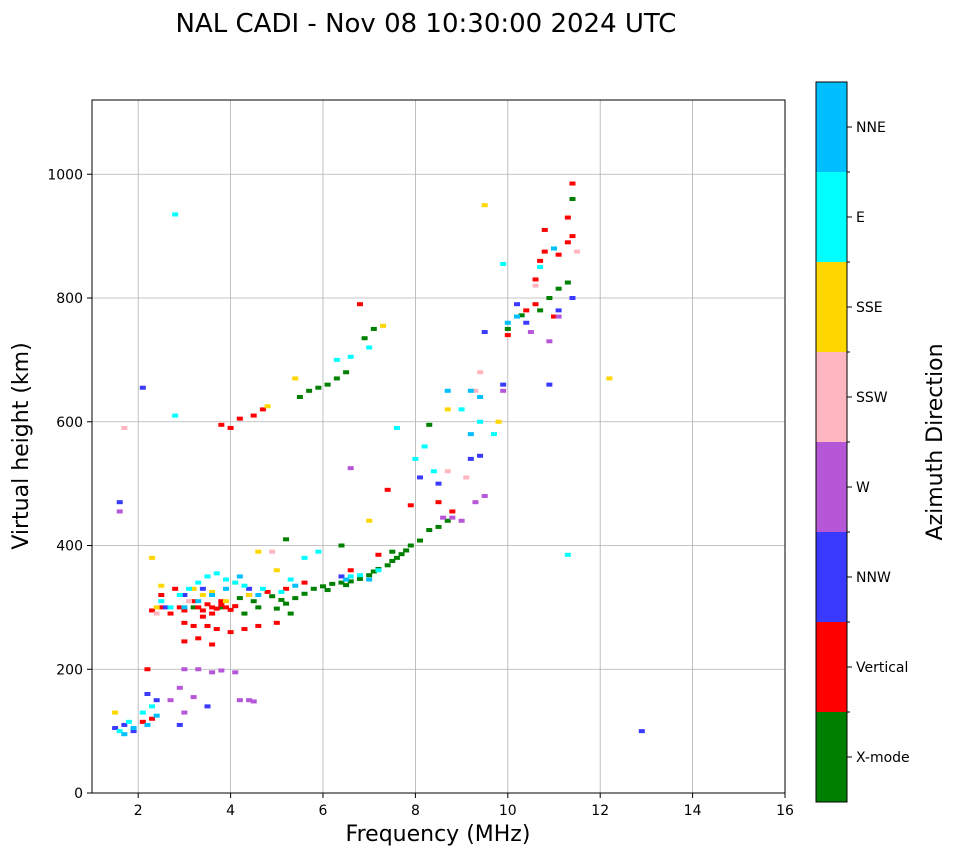 This screenshot has height=857, width=958. What do you see at coordinates (438, 834) in the screenshot?
I see `x-axis-label: Frequency (MHz)` at bounding box center [438, 834].